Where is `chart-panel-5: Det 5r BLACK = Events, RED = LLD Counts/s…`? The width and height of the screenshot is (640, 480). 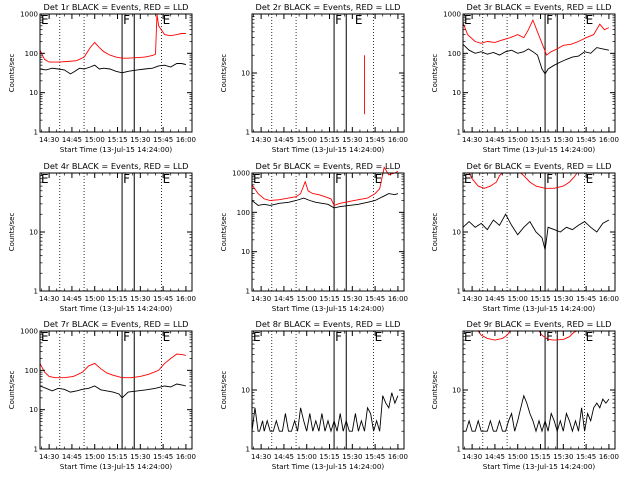
chart-panel-5: Det 5r BLACK = Events, RED = LLD Counts/s… is located at coordinates (314, 237).